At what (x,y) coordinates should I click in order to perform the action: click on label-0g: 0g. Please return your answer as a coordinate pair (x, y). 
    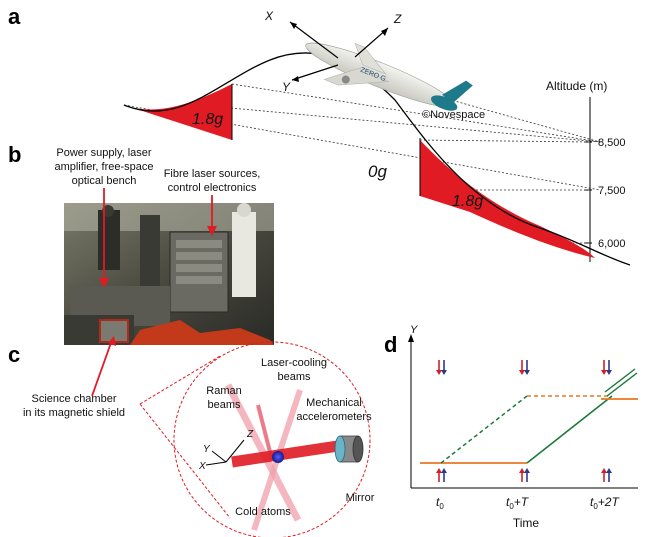
    Looking at the image, I should click on (377, 171).